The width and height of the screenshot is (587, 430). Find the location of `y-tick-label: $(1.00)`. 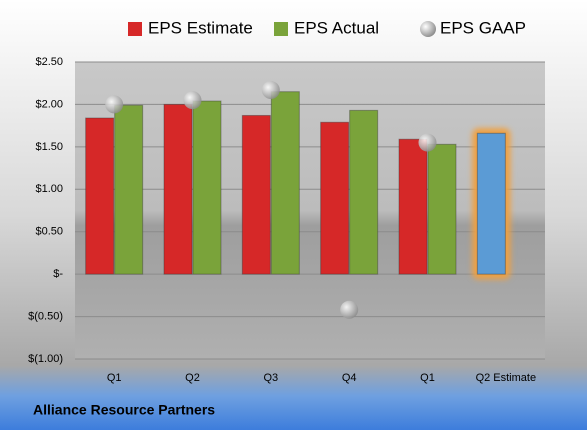

y-tick-label: $(1.00) is located at coordinates (45, 359).